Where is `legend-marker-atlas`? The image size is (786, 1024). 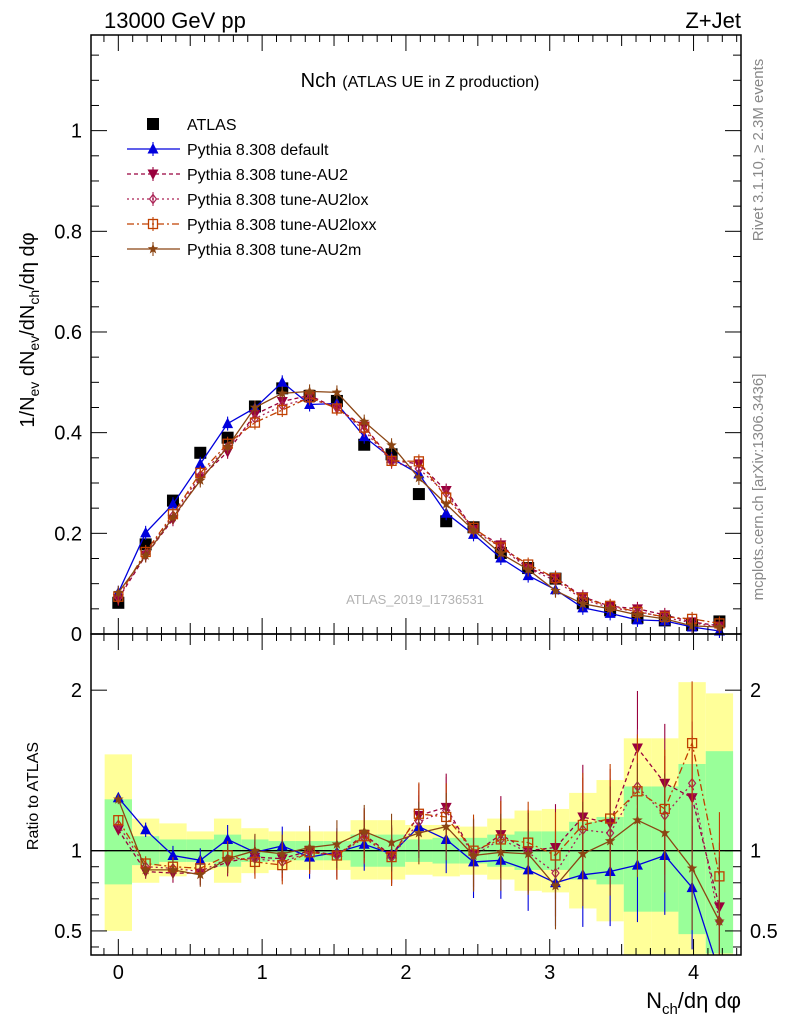 legend-marker-atlas is located at coordinates (153, 124).